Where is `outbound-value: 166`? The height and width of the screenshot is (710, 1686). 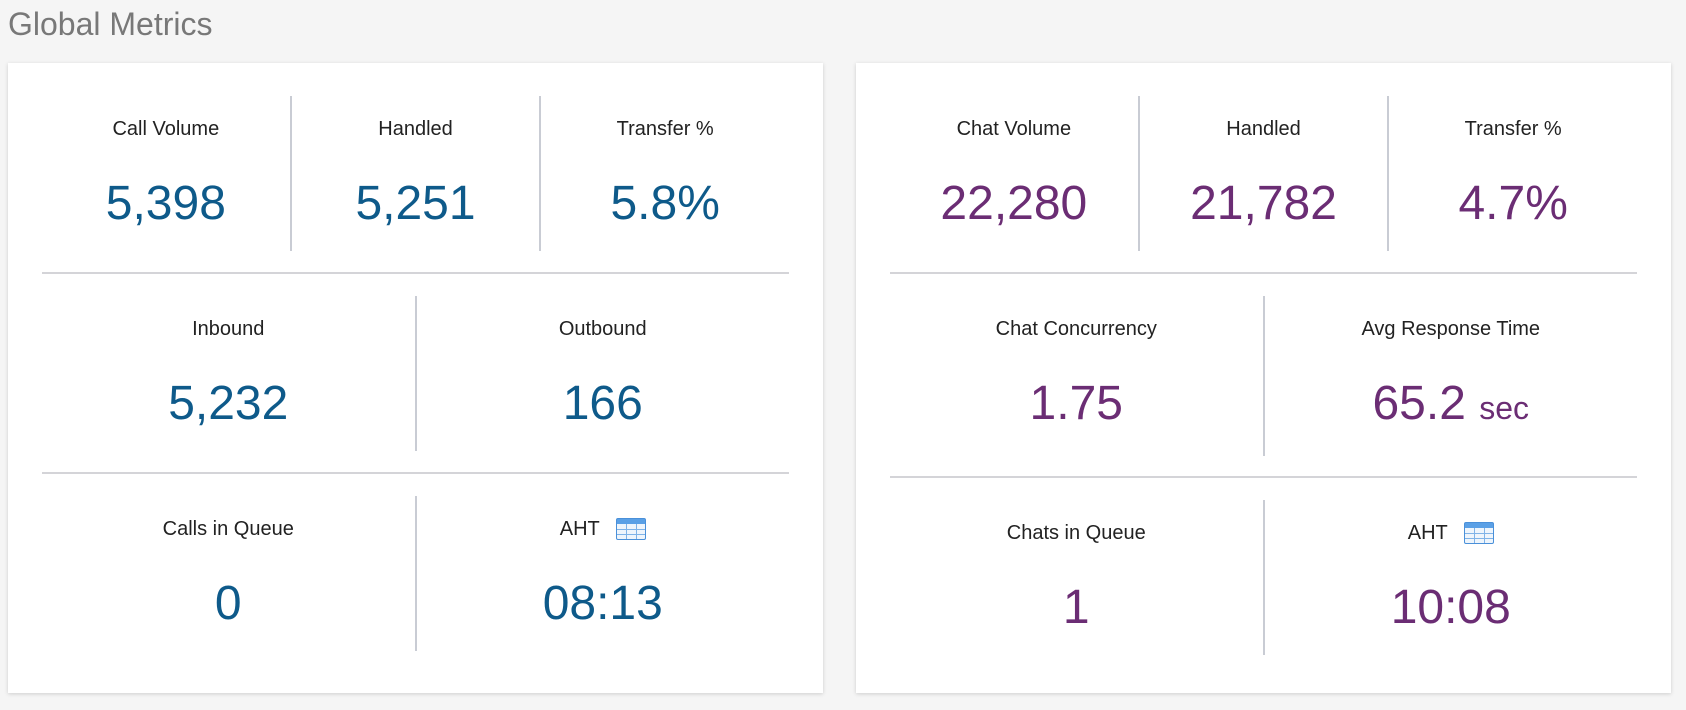
outbound-value: 166 is located at coordinates (602, 403).